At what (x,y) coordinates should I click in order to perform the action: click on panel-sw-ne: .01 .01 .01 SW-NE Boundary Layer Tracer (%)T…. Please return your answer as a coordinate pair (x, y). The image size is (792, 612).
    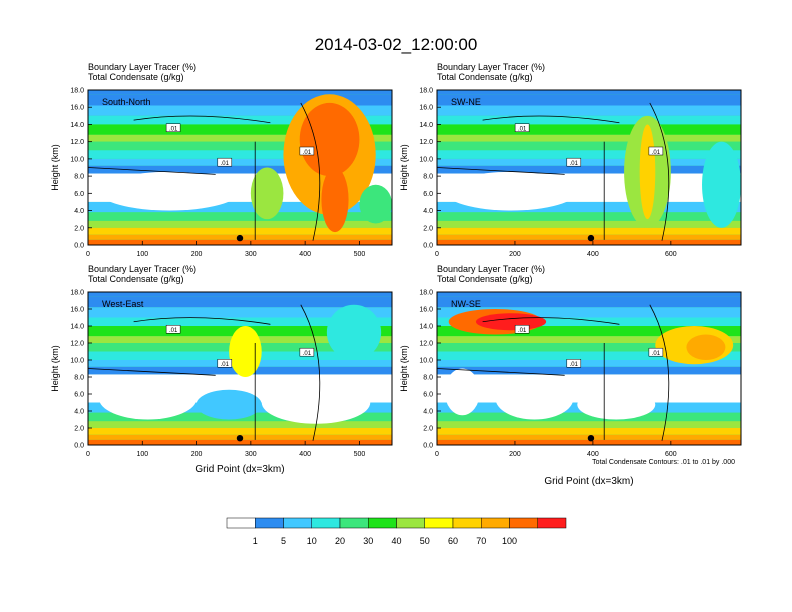
    Looking at the image, I should click on (570, 160).